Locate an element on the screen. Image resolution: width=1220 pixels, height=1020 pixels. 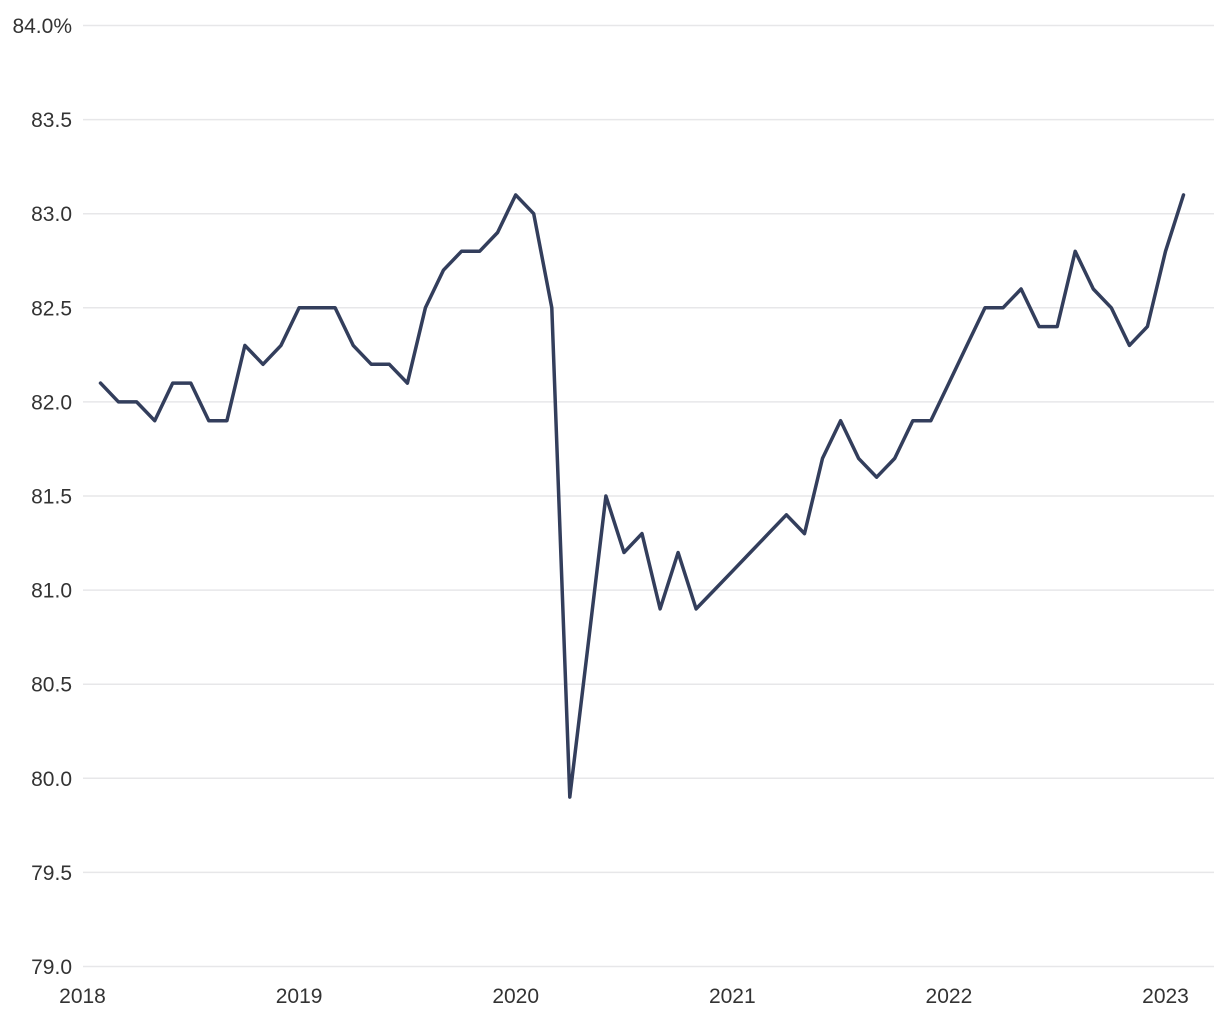
y-axis-label: 81.0 is located at coordinates (51, 591).